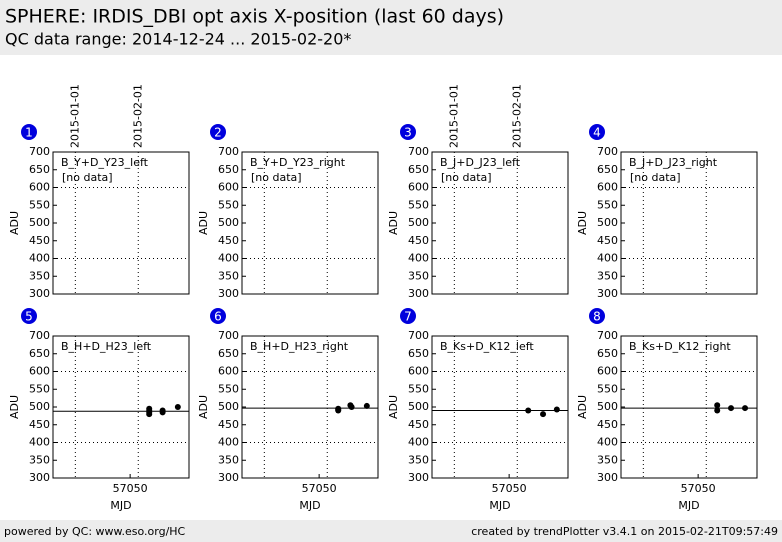 The width and height of the screenshot is (782, 542). What do you see at coordinates (299, 346) in the screenshot?
I see `panel-title: B_H+D_H23_right` at bounding box center [299, 346].